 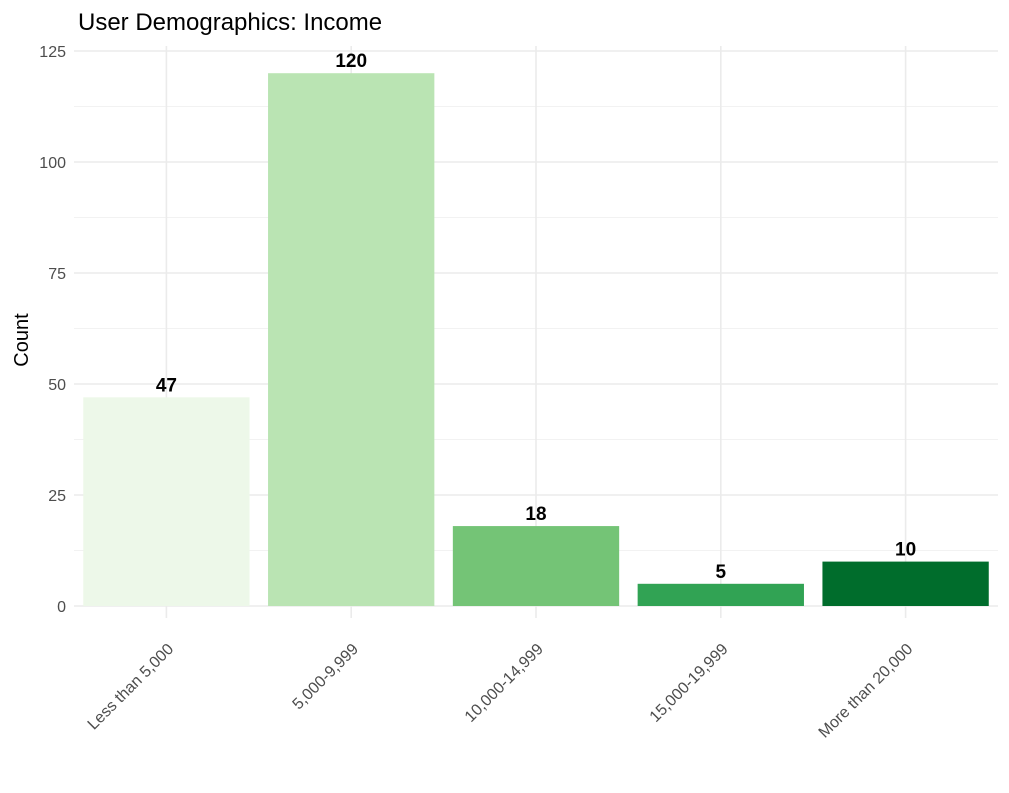 I want to click on y-tick-label: 75, so click(x=57, y=274).